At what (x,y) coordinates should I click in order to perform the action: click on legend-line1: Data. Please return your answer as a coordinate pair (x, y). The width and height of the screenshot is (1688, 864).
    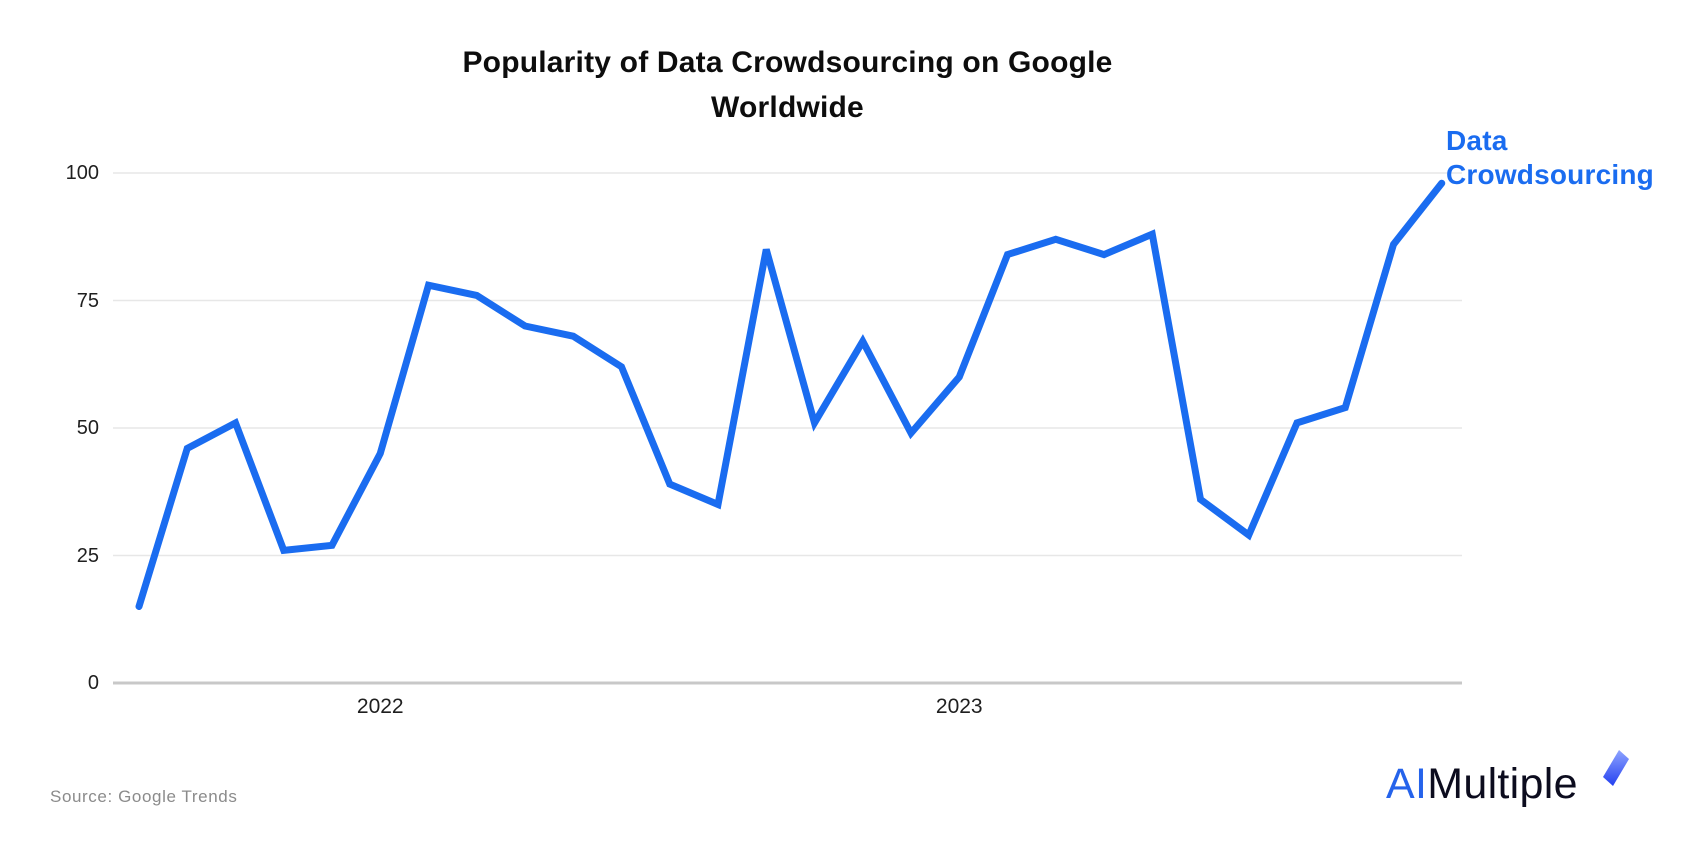
    Looking at the image, I should click on (1477, 140).